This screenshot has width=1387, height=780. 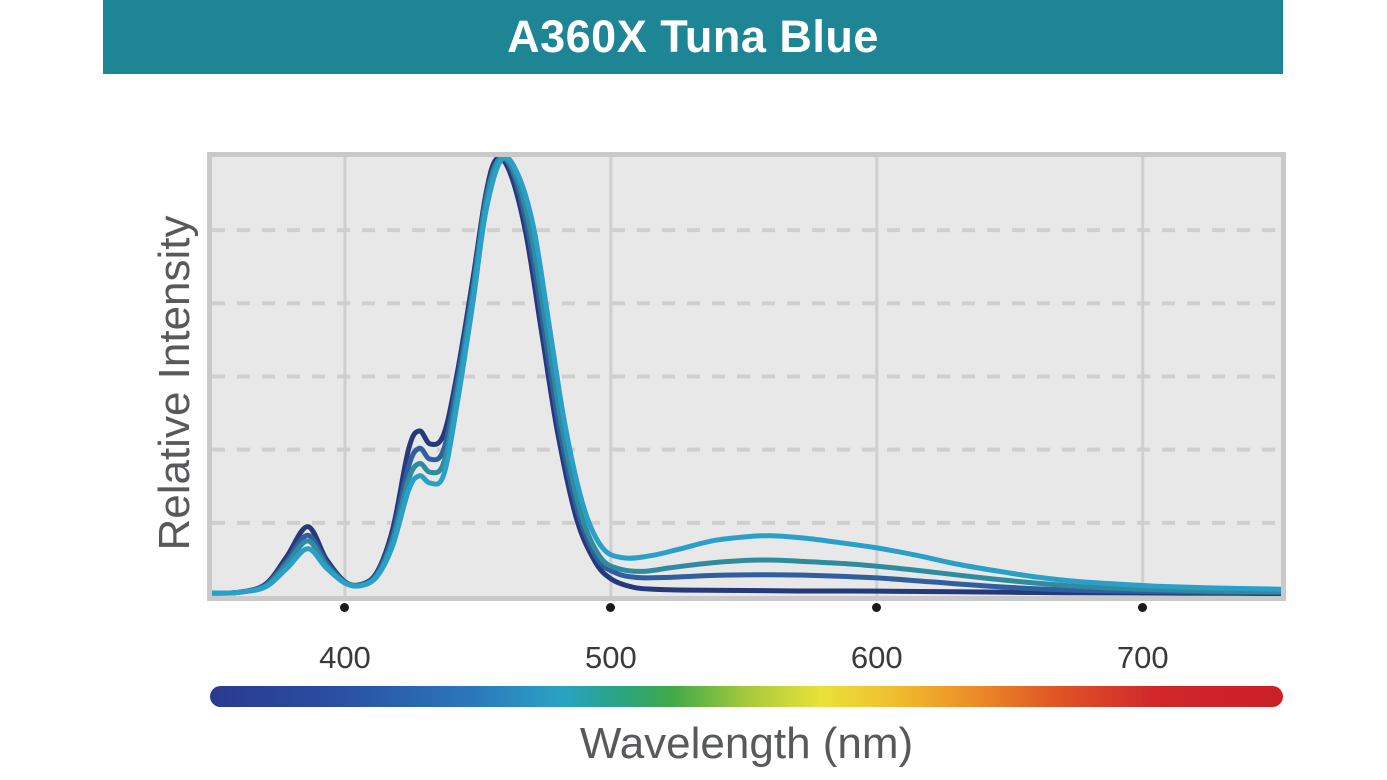 I want to click on wavelength-spectrum-bar, so click(x=746, y=696).